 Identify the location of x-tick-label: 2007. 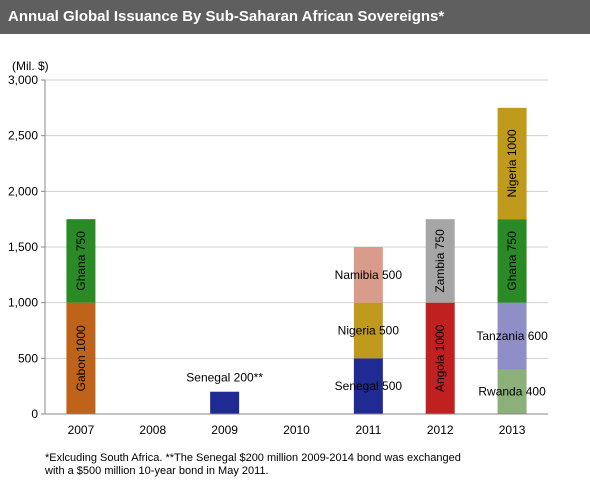
(81, 430).